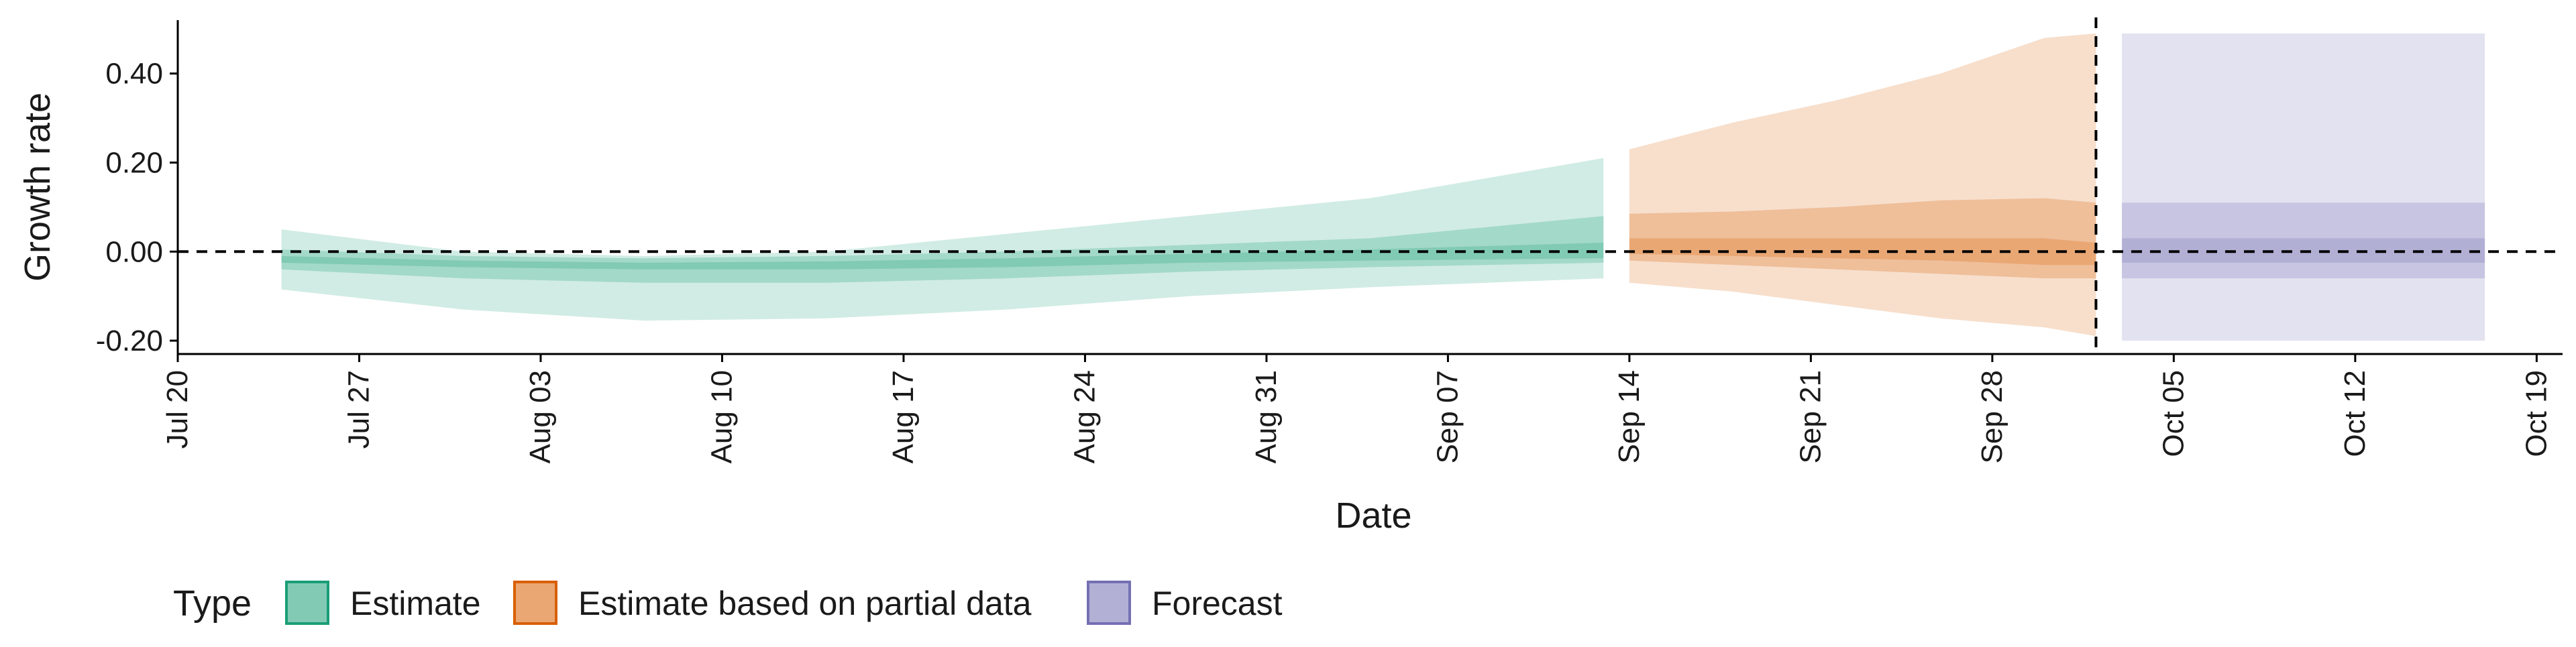  I want to click on x-tick-label: Sep 21, so click(1810, 417).